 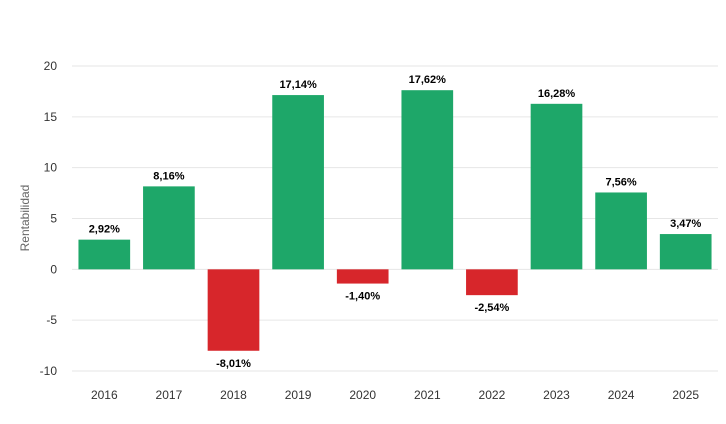 I want to click on data-label: 16,28%, so click(x=557, y=94).